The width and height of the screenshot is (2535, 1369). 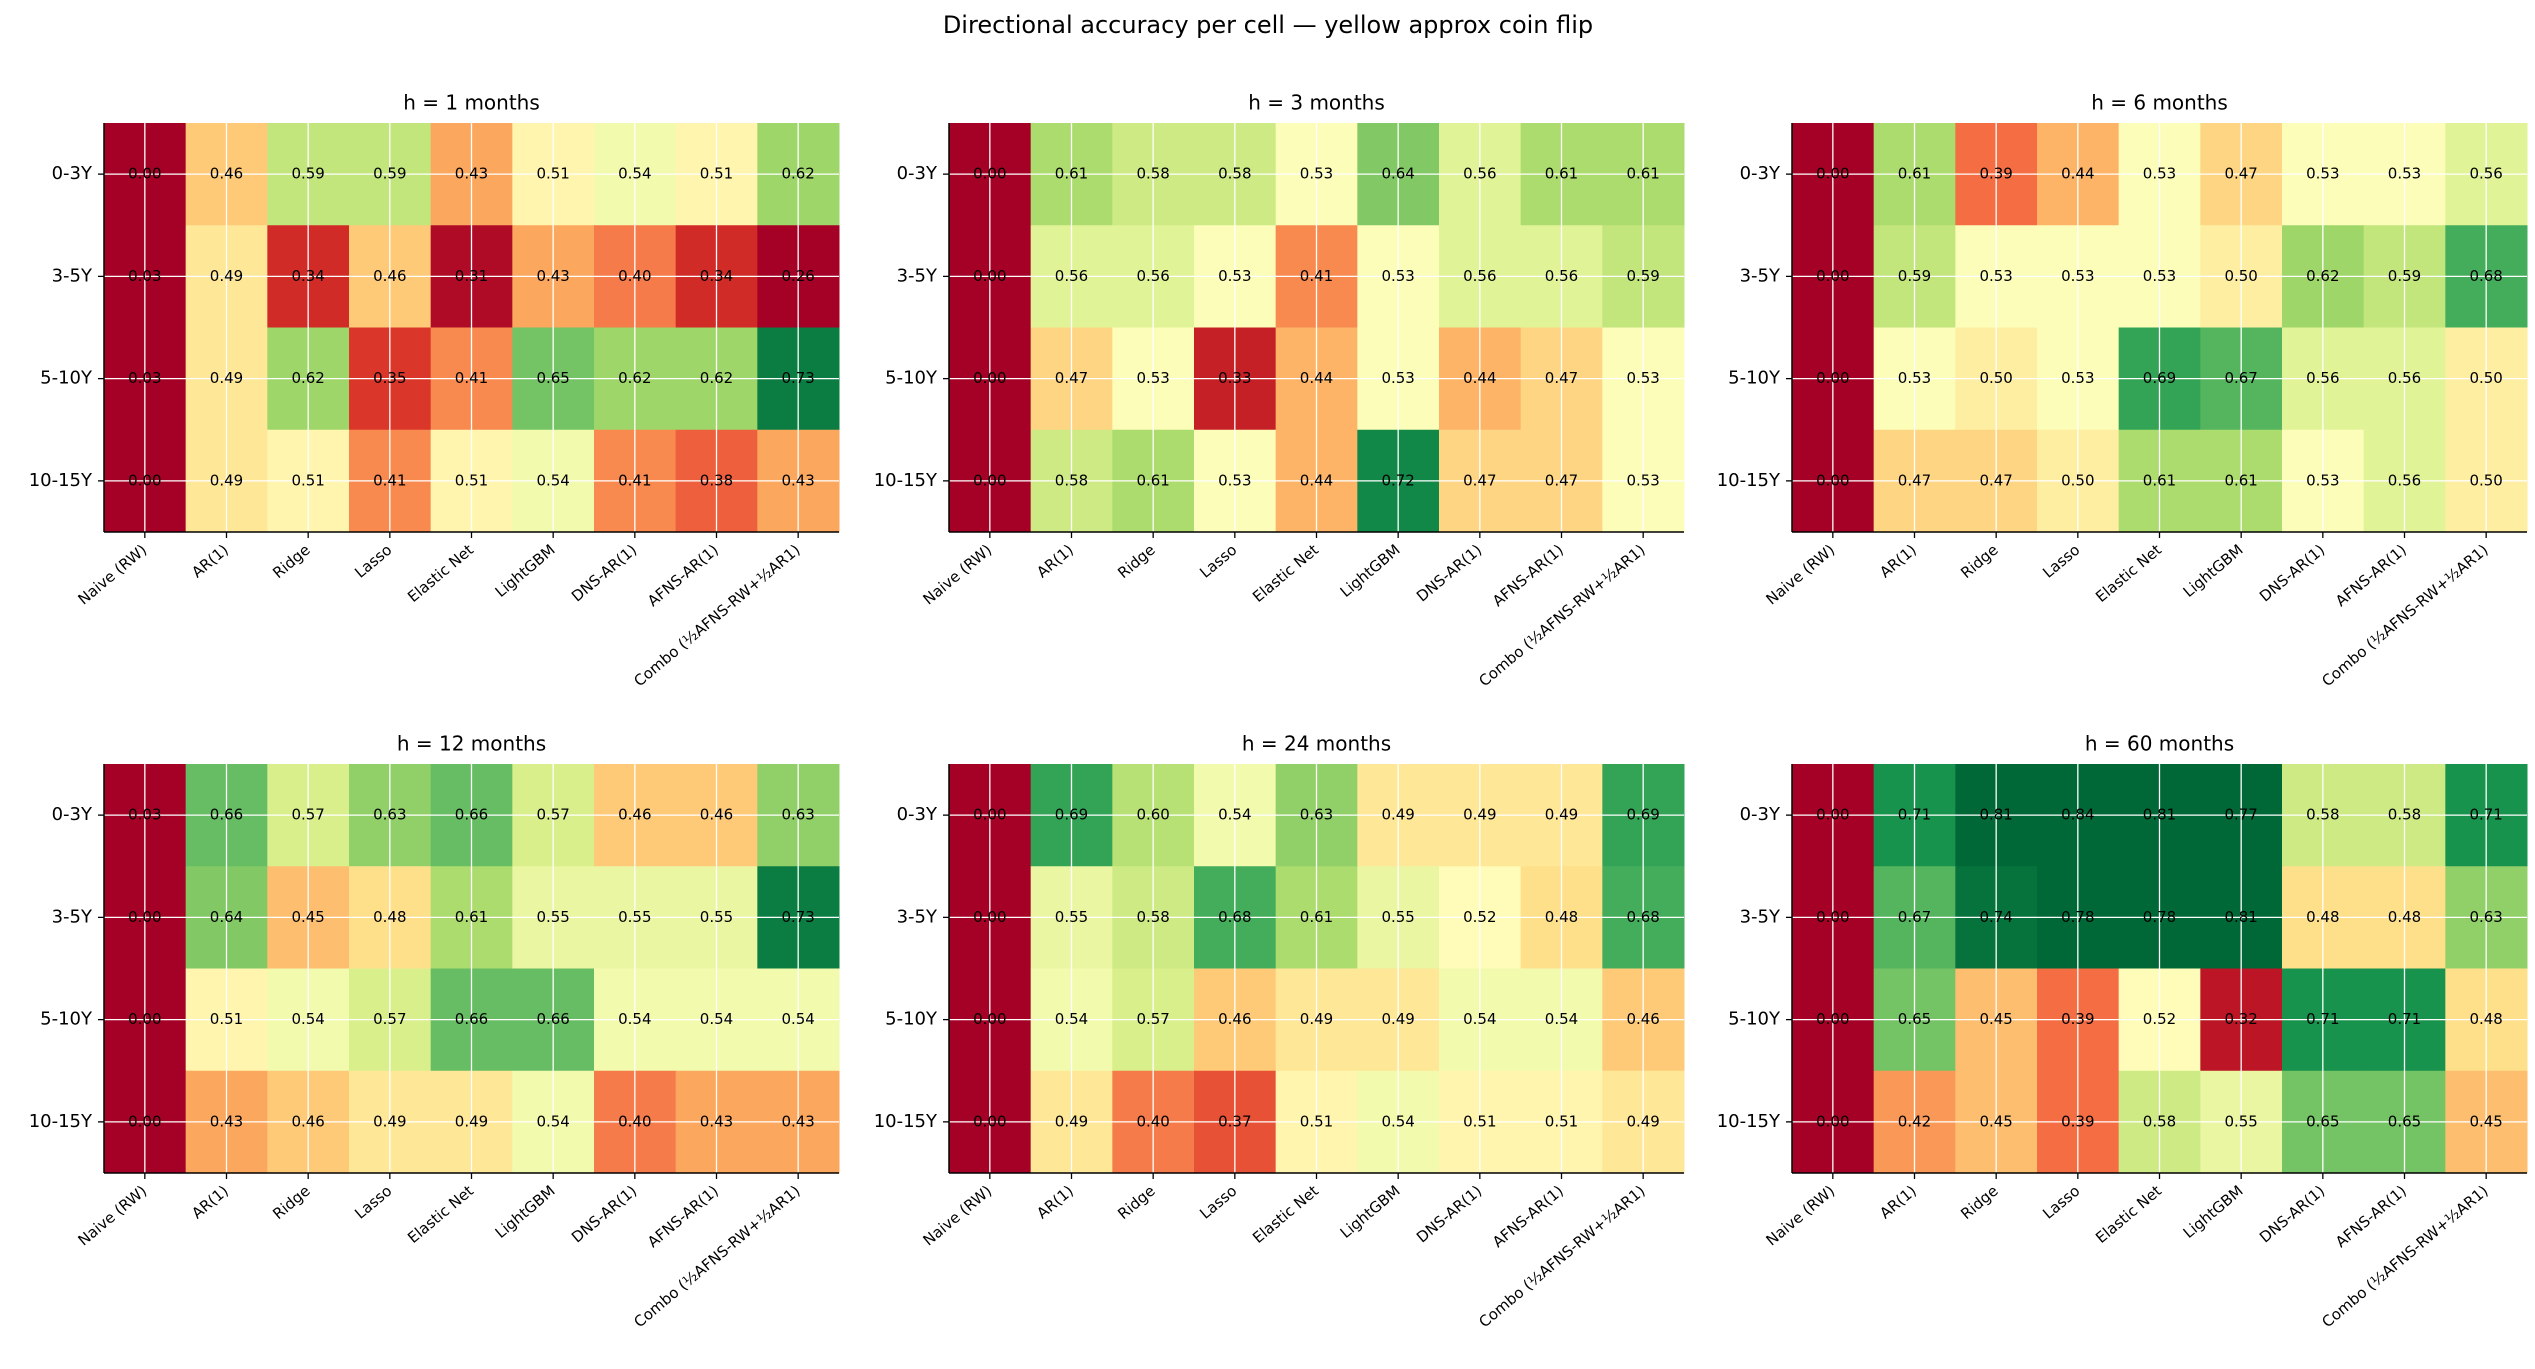 What do you see at coordinates (1642, 815) in the screenshot?
I see `cell-label: 0.69` at bounding box center [1642, 815].